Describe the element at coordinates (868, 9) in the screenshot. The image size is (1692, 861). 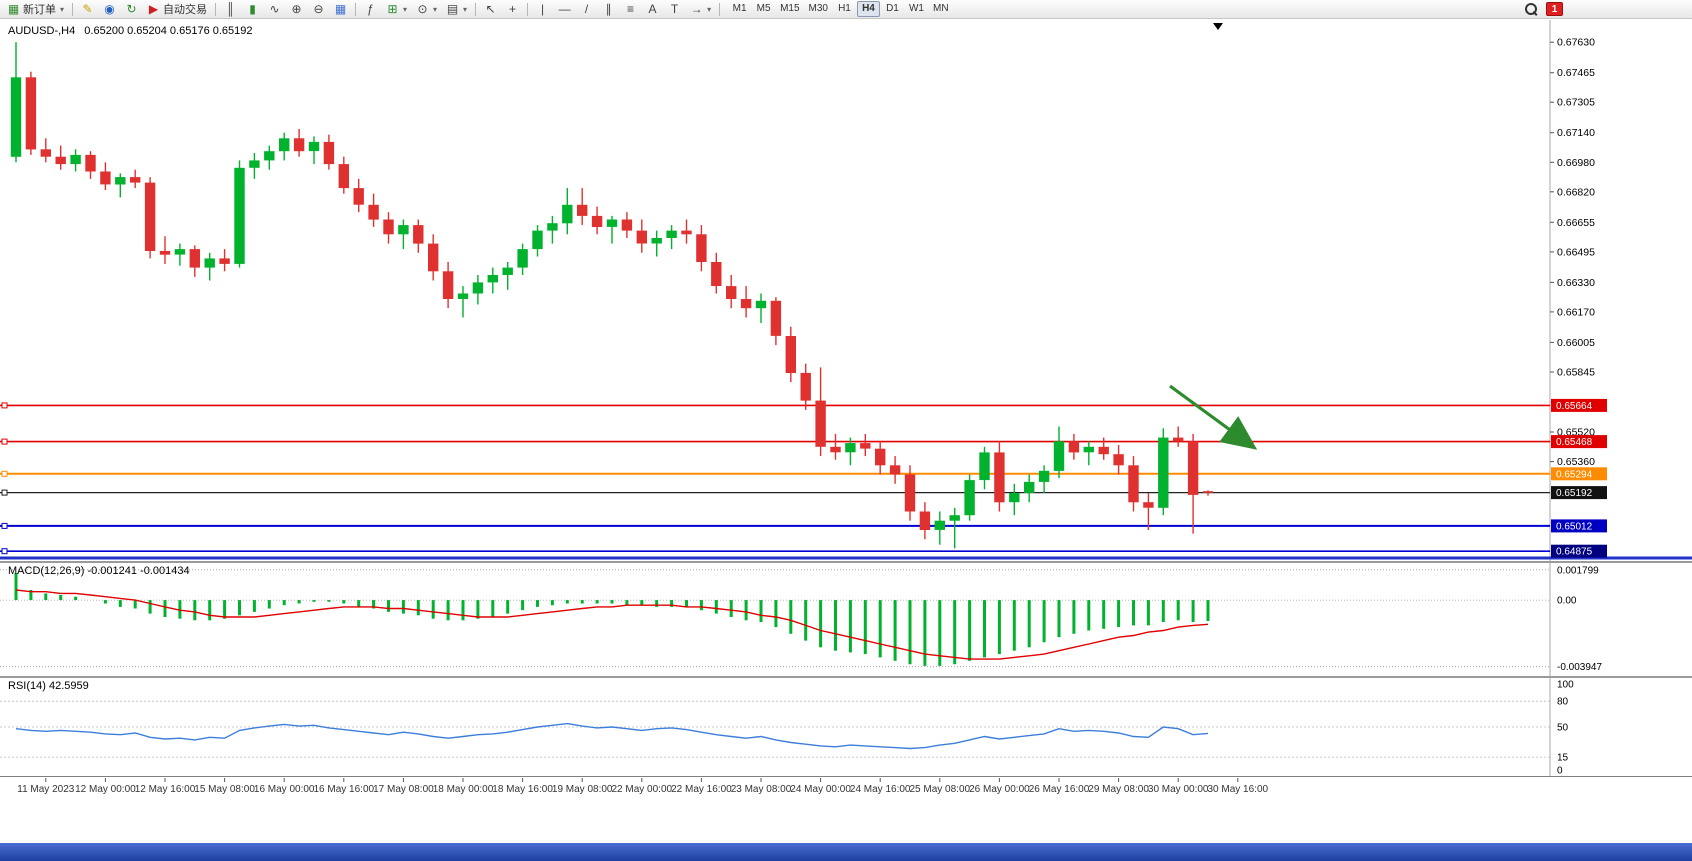
I see `timeframe-button-h4: H4` at that location.